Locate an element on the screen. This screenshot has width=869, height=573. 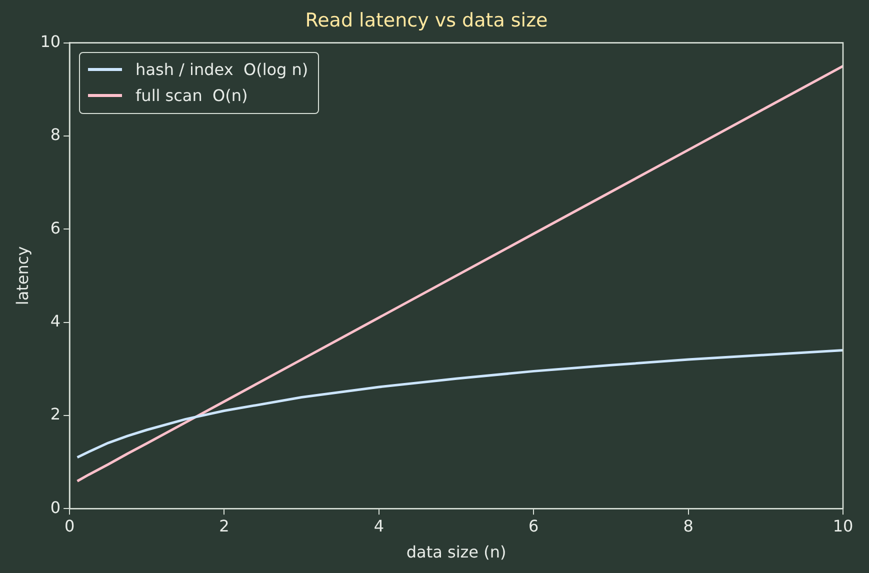
legend-label: hash / index O(log n) is located at coordinates (222, 70).